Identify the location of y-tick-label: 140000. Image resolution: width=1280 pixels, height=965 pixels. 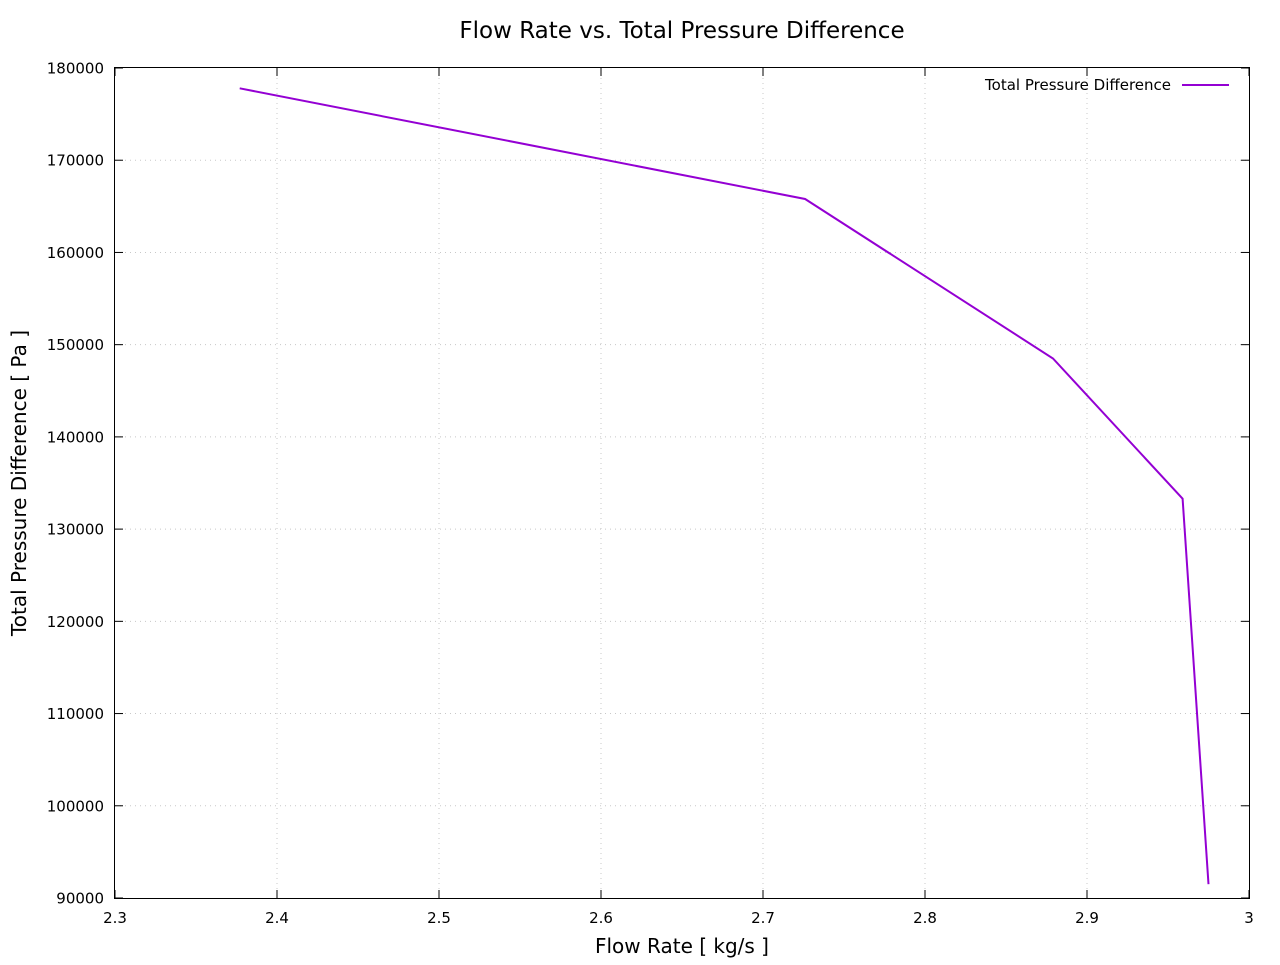
(75, 437).